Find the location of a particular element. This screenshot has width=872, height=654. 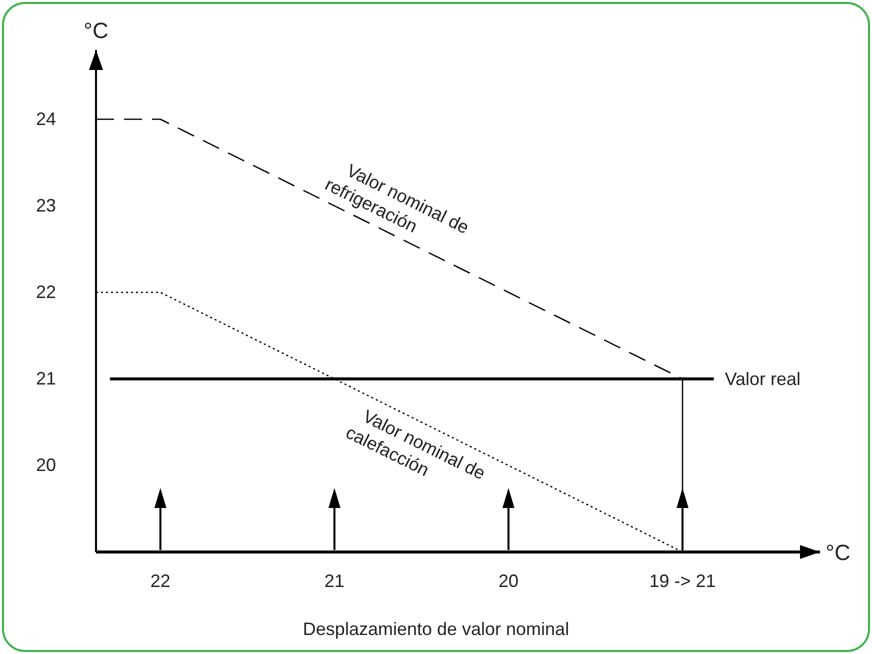

y-tick-label: 23 is located at coordinates (46, 206).